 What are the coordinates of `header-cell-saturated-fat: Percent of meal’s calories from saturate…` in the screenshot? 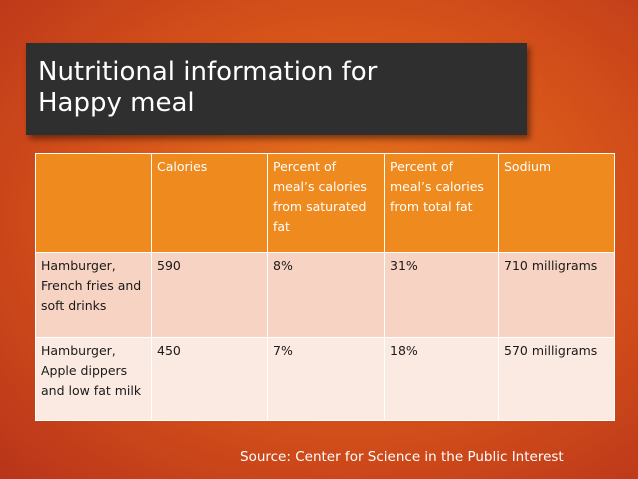 It's located at (326, 203).